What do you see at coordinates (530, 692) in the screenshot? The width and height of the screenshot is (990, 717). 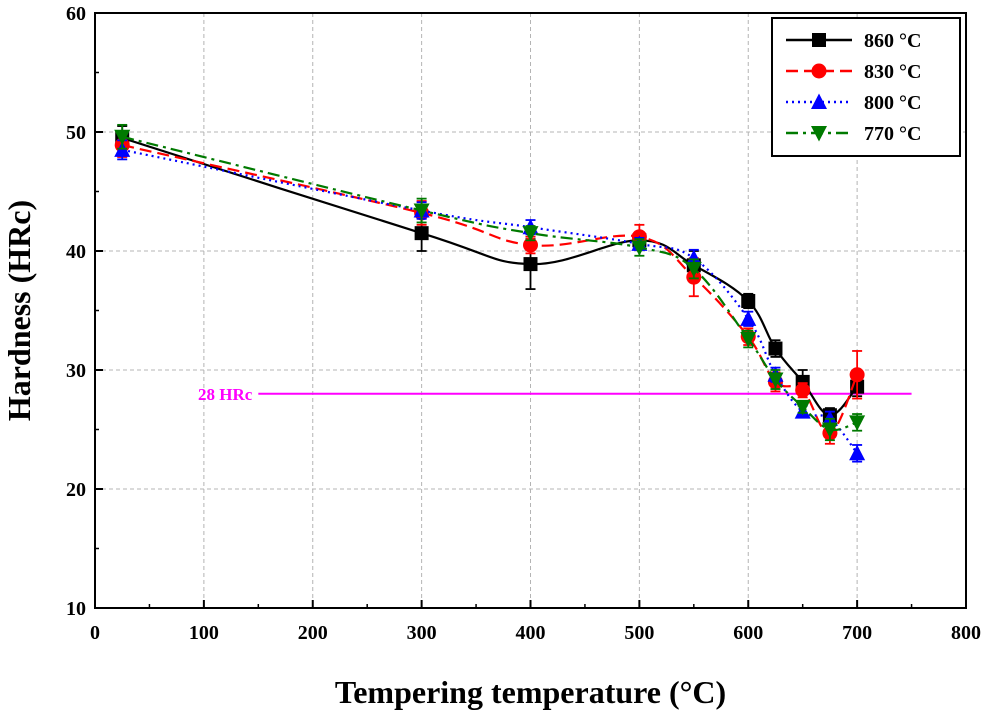 I see `x-axis-title: Tempering temperature (°C)` at bounding box center [530, 692].